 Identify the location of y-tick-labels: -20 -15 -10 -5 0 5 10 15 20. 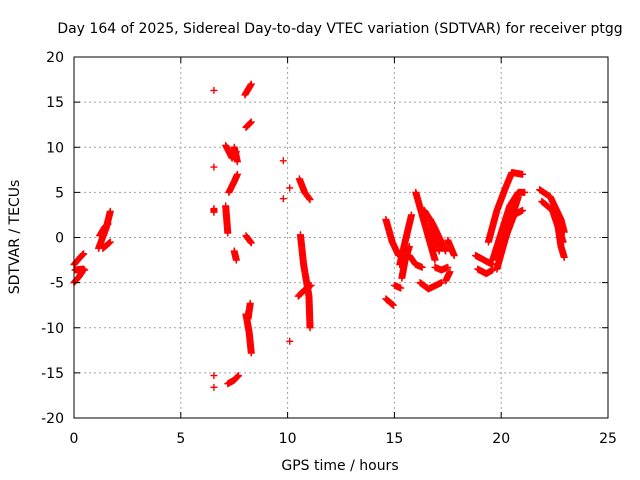
(52, 238).